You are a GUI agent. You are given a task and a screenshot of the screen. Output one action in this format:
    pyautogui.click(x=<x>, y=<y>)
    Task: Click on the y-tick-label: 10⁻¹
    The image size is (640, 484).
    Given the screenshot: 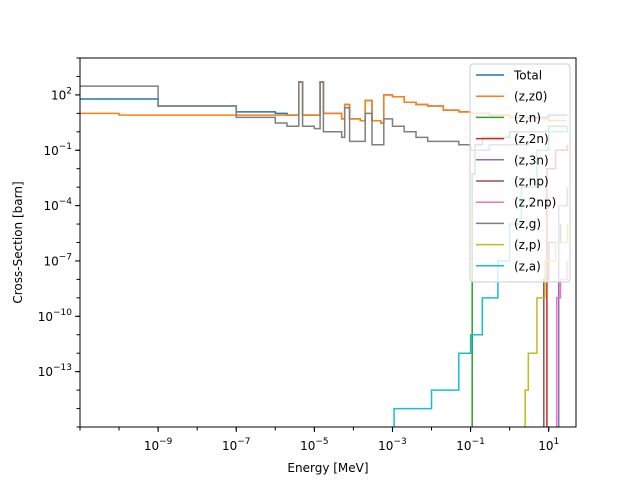 What is the action you would take?
    pyautogui.click(x=57, y=150)
    